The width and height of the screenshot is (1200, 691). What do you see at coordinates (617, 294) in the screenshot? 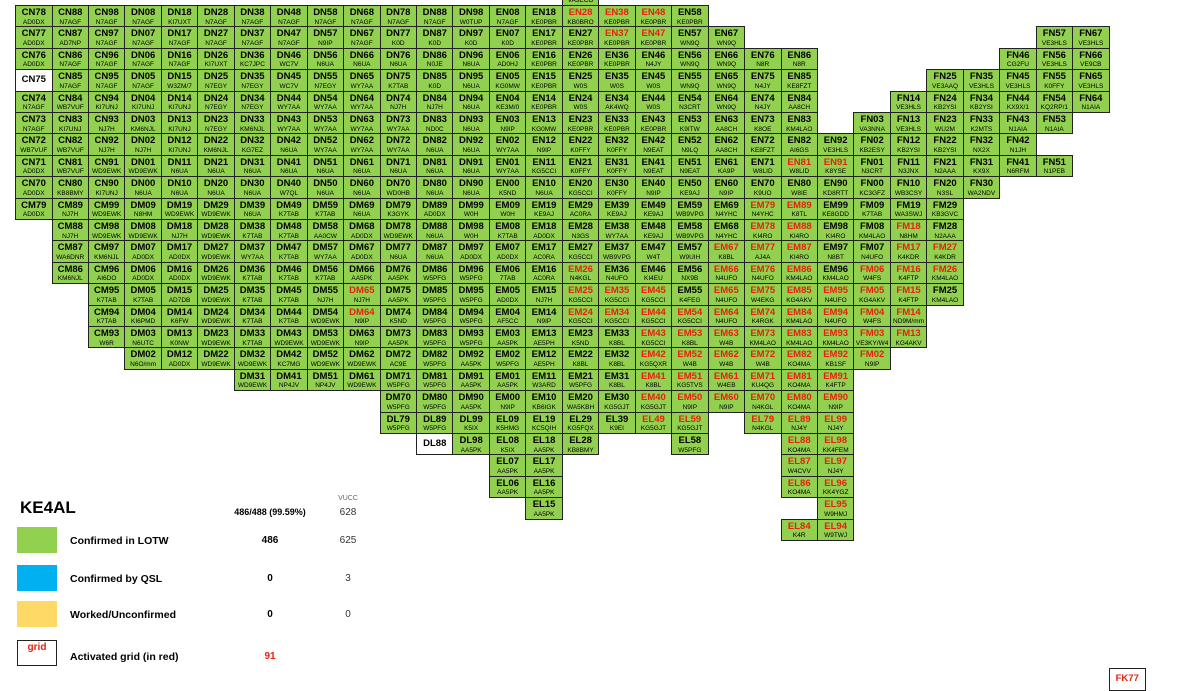
I see `grid-cell: EM35 KG5CCI` at bounding box center [617, 294].